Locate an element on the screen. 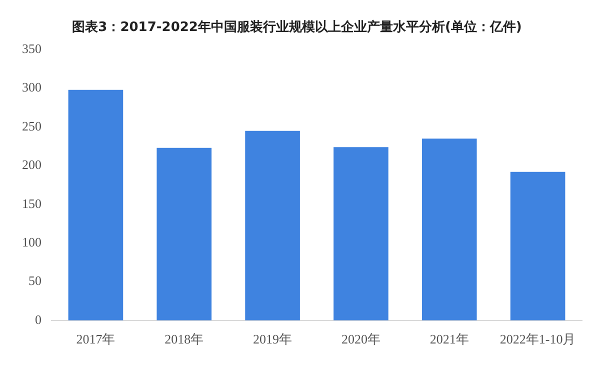 The height and width of the screenshot is (368, 600). y-tick-label: 150 is located at coordinates (32, 203).